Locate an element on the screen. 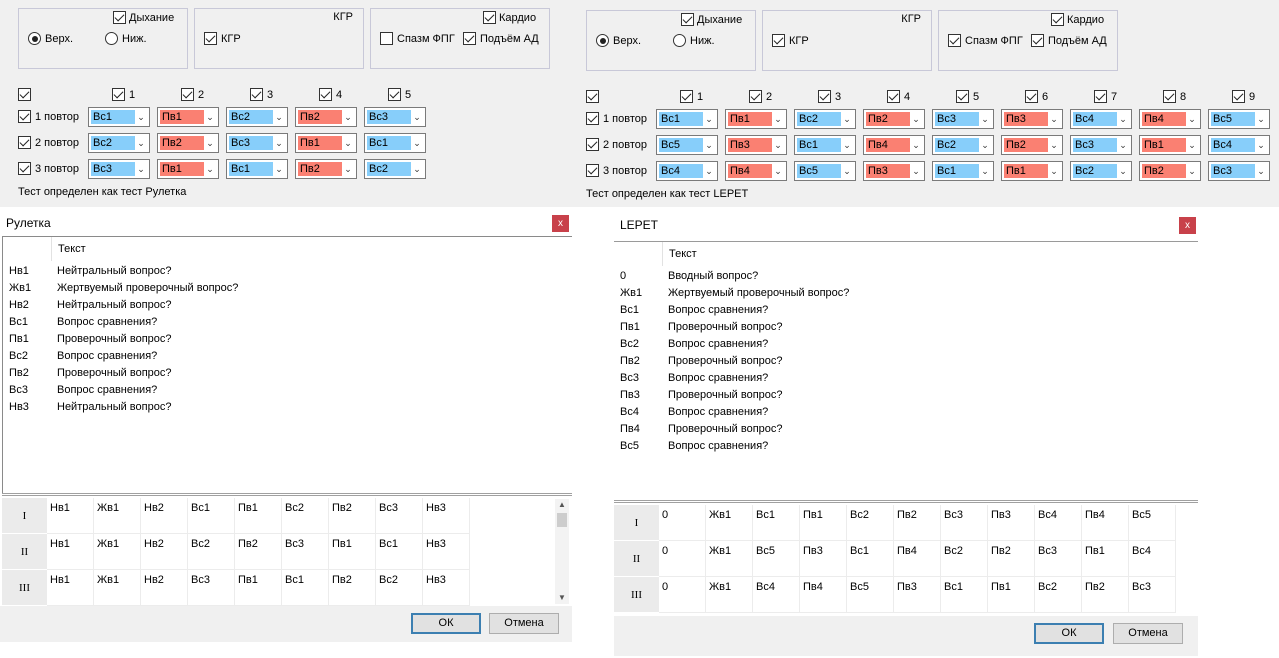  list-item: Вс3 Вопрос сравнения? is located at coordinates (83, 390).